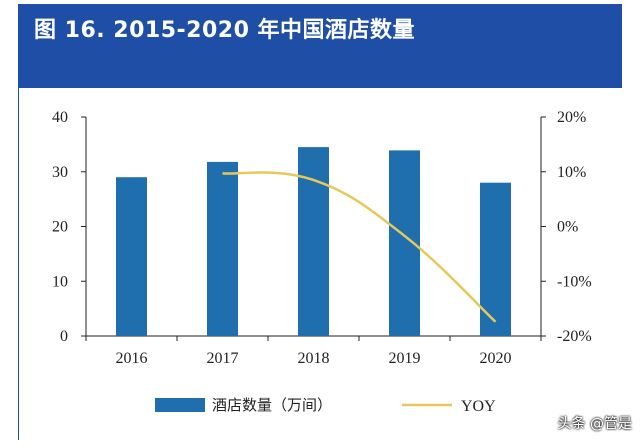 This screenshot has height=448, width=640. What do you see at coordinates (496, 358) in the screenshot?
I see `x-tick-label: 2020` at bounding box center [496, 358].